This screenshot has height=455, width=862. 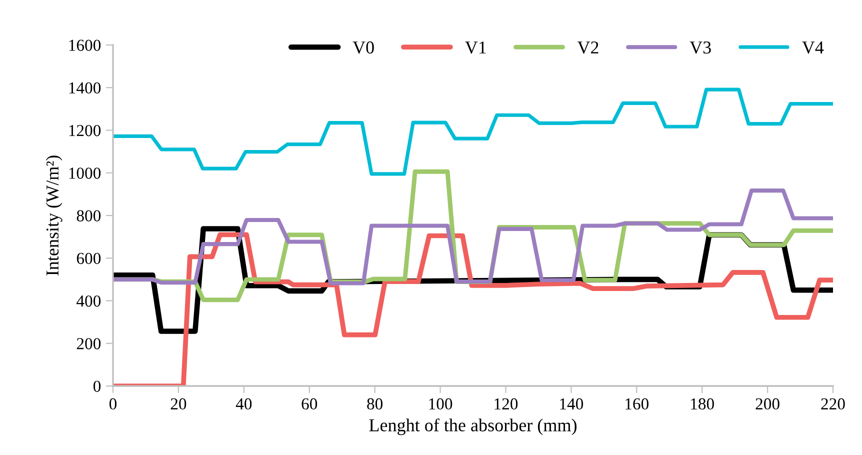 I want to click on y-tick-label: 1400, so click(x=85, y=88).